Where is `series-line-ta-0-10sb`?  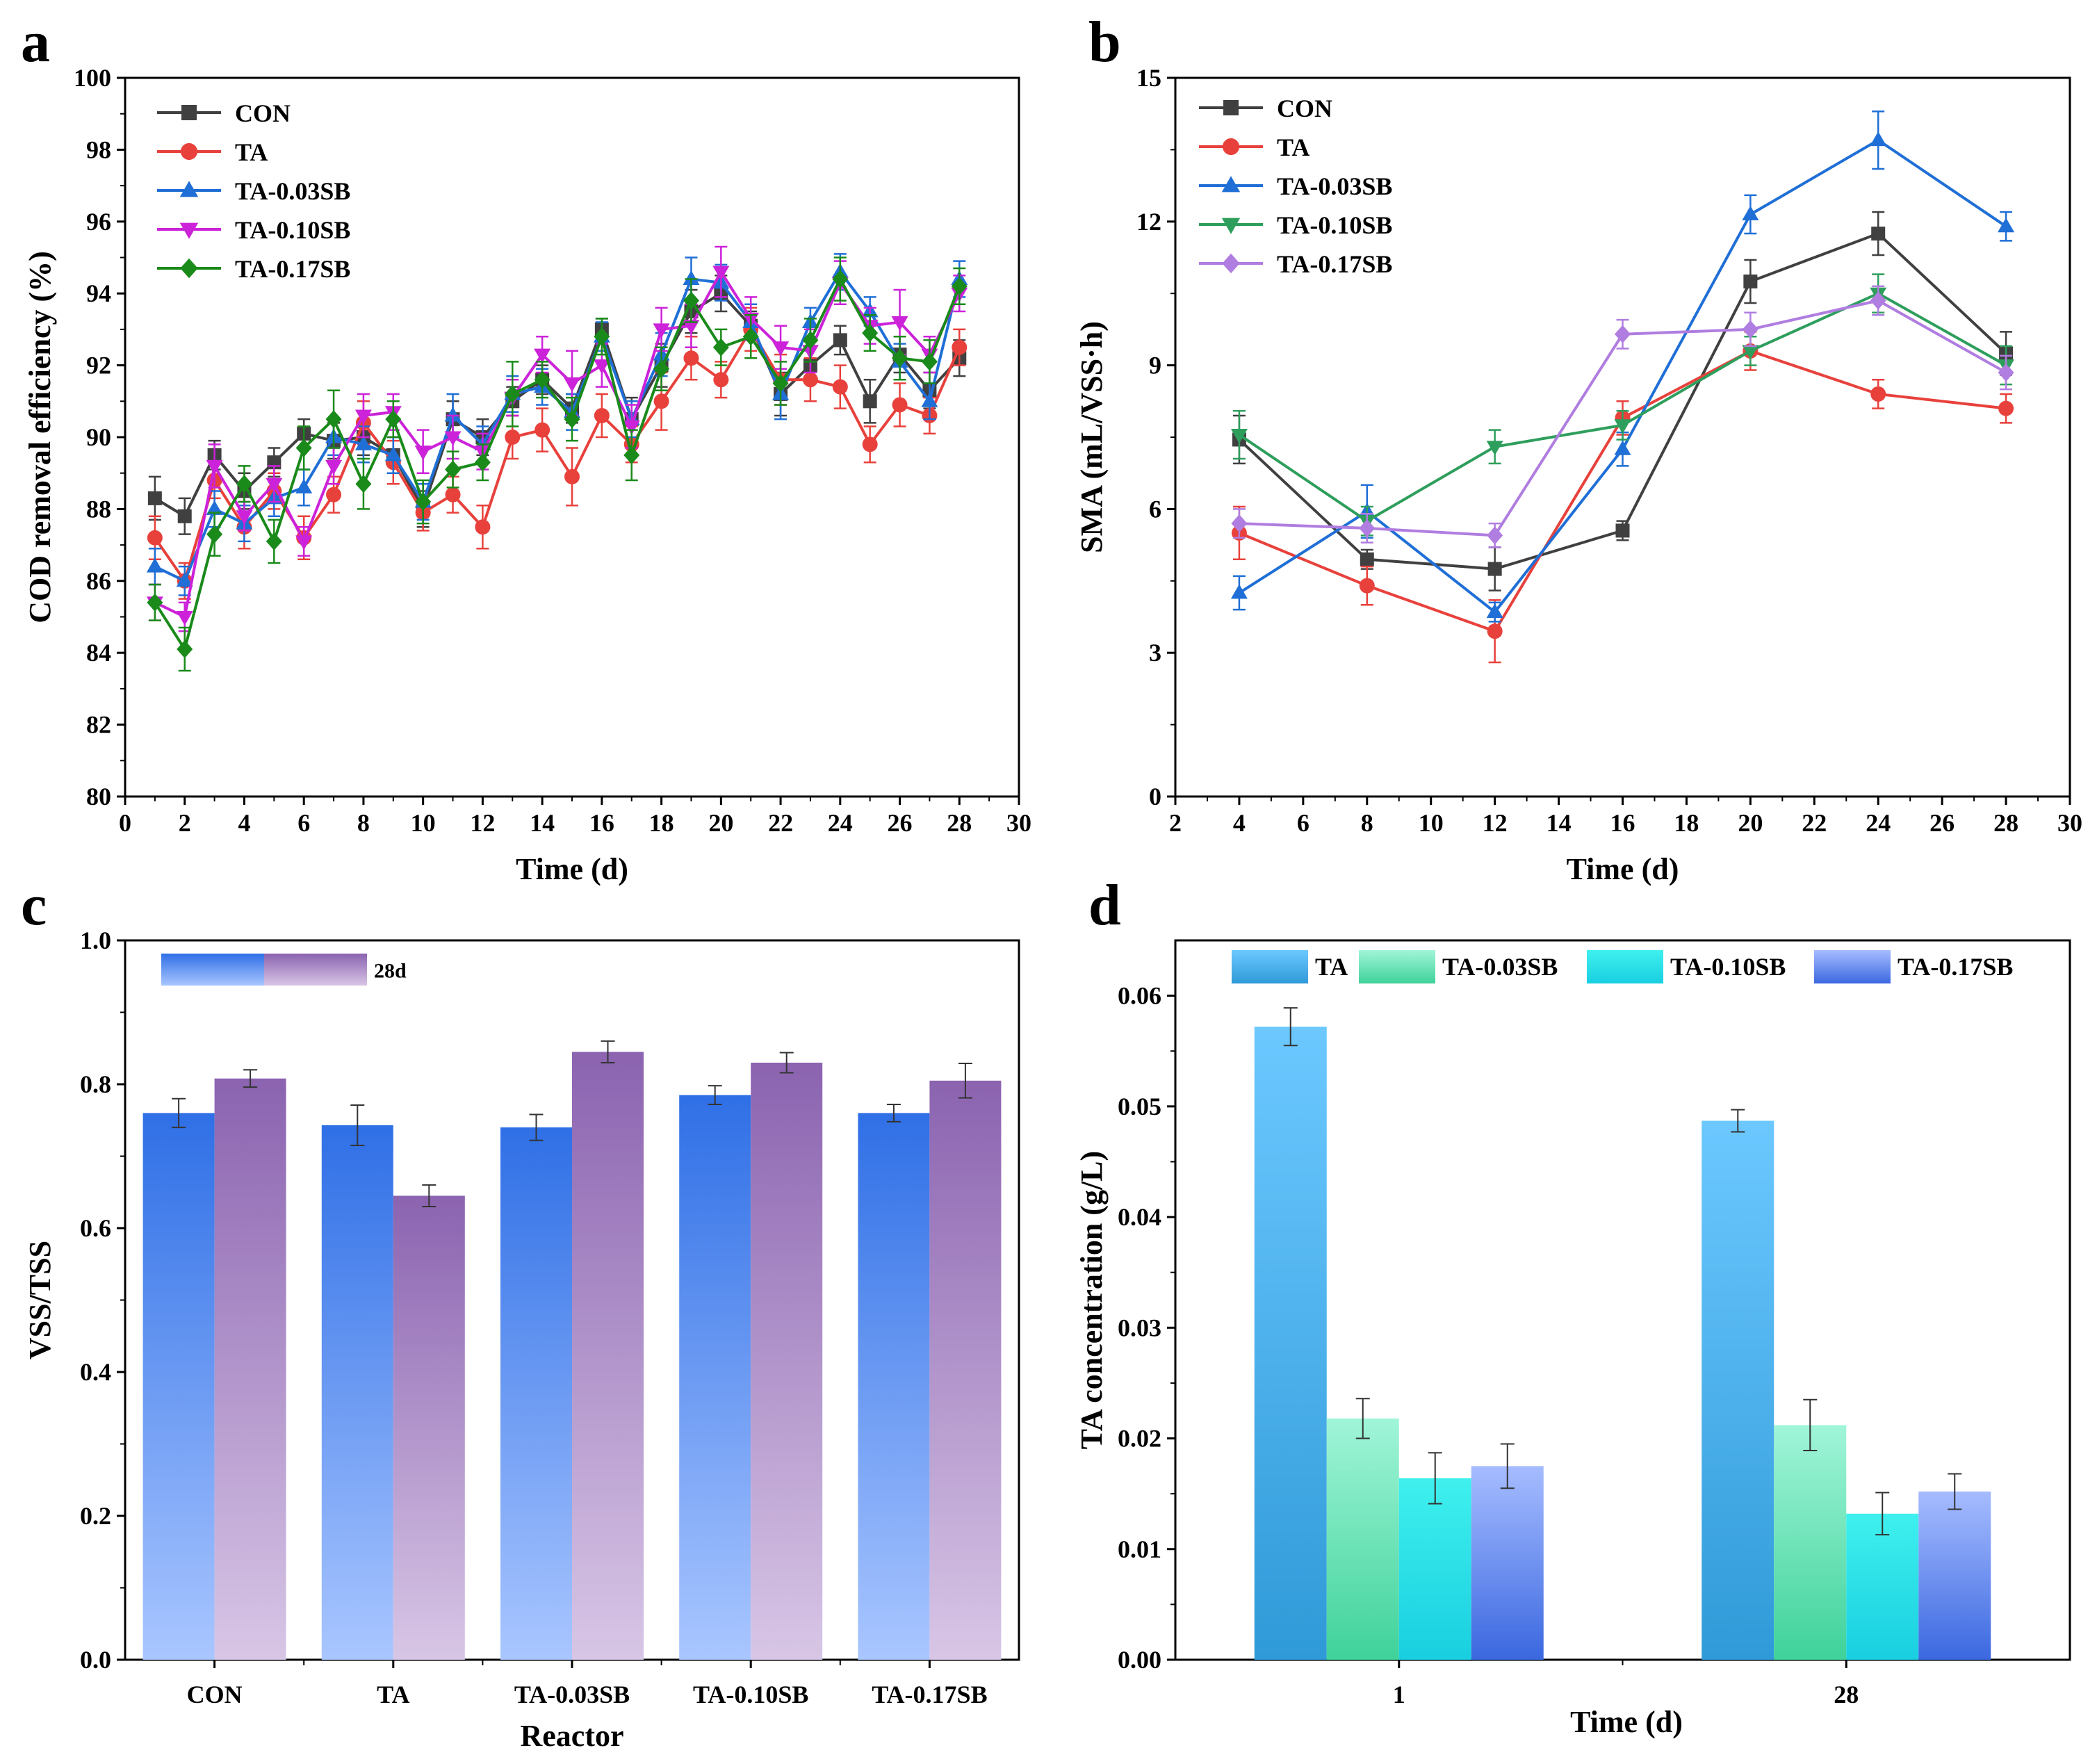
series-line-ta-0-10sb is located at coordinates (557, 444).